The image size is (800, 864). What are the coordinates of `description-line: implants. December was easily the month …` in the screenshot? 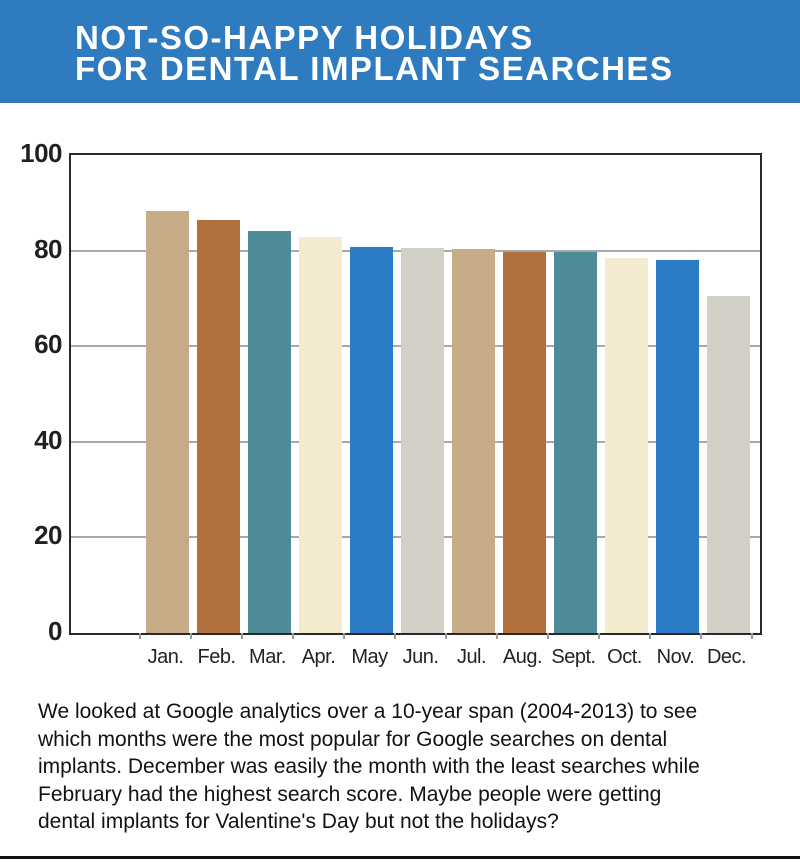 It's located at (369, 766).